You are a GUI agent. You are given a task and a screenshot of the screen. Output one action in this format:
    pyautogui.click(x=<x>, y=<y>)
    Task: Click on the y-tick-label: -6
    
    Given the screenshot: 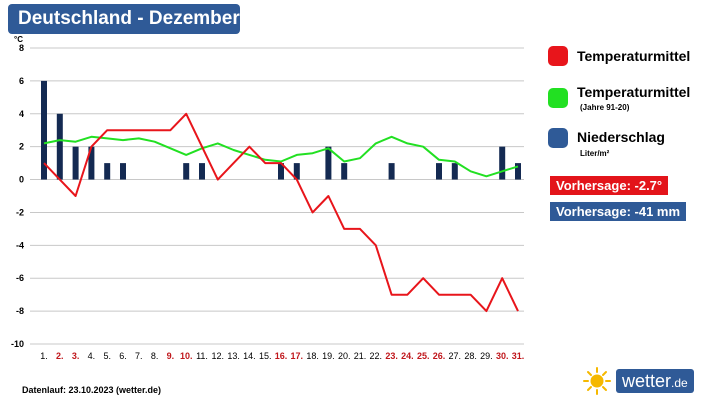 What is the action you would take?
    pyautogui.click(x=20, y=278)
    